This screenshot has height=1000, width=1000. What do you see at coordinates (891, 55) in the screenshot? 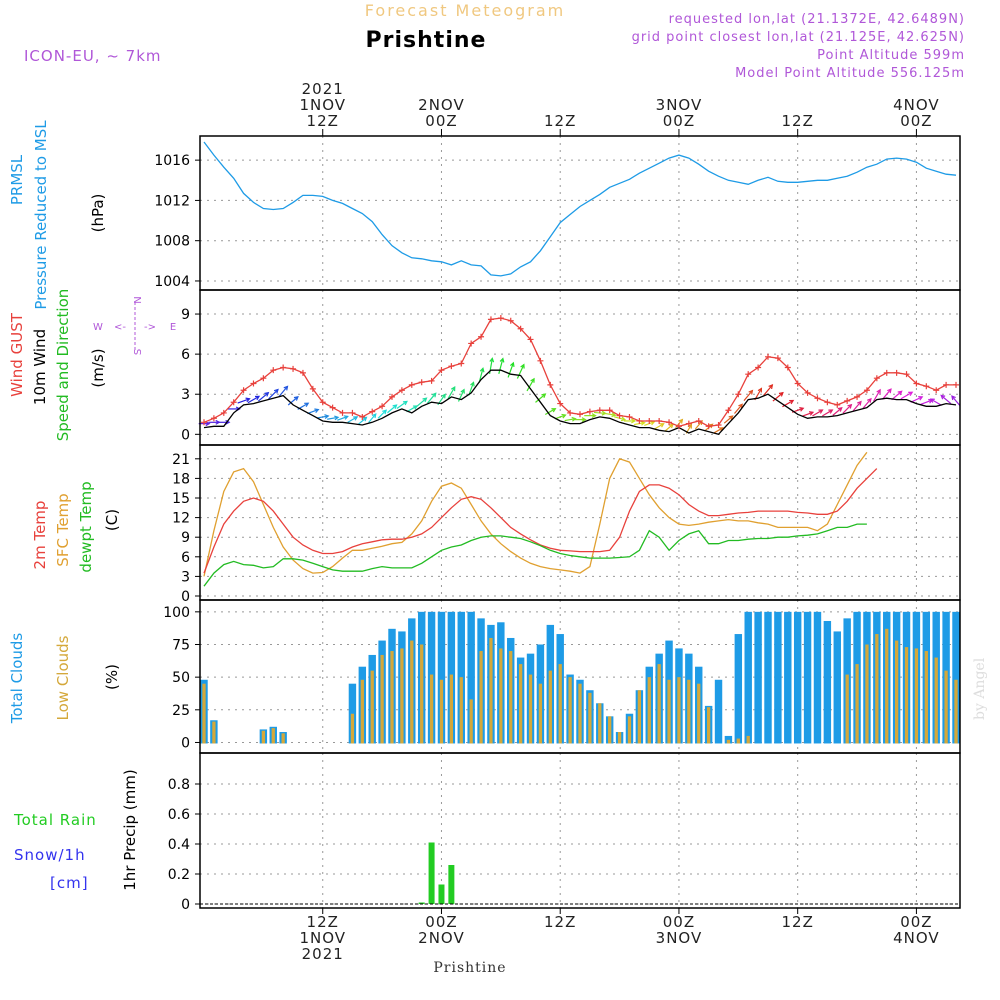
I see `point-altitude: Point Altitude 599m` at bounding box center [891, 55].